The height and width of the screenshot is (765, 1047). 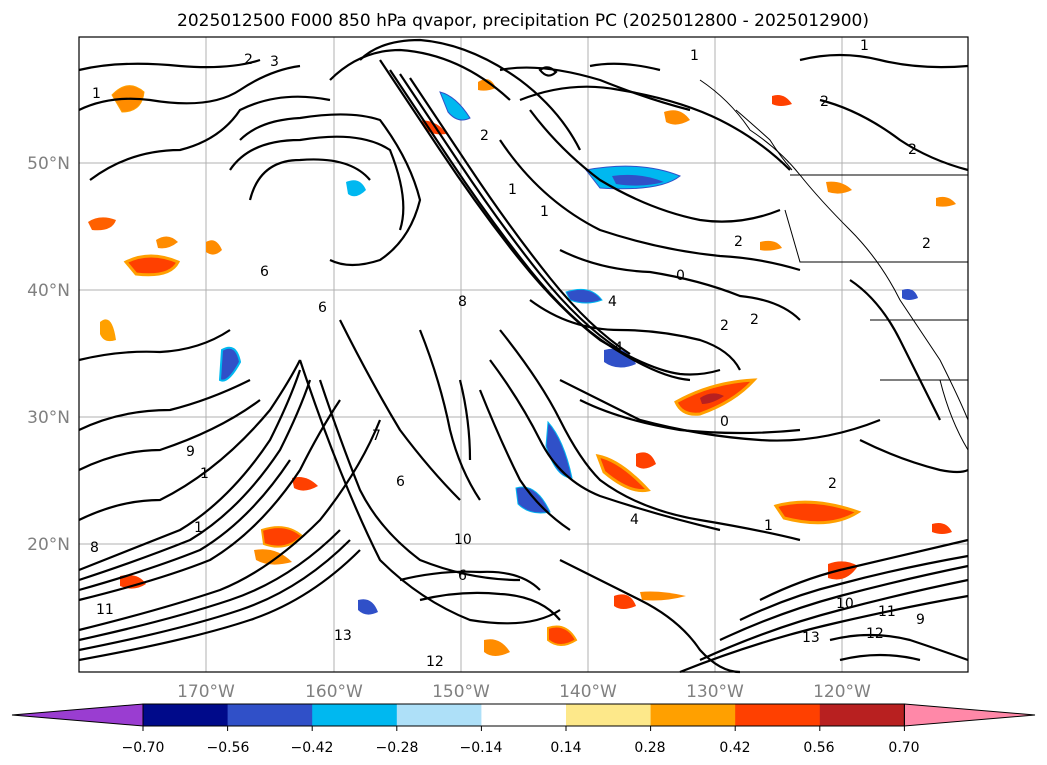 What do you see at coordinates (376, 436) in the screenshot?
I see `contour-label: 7` at bounding box center [376, 436].